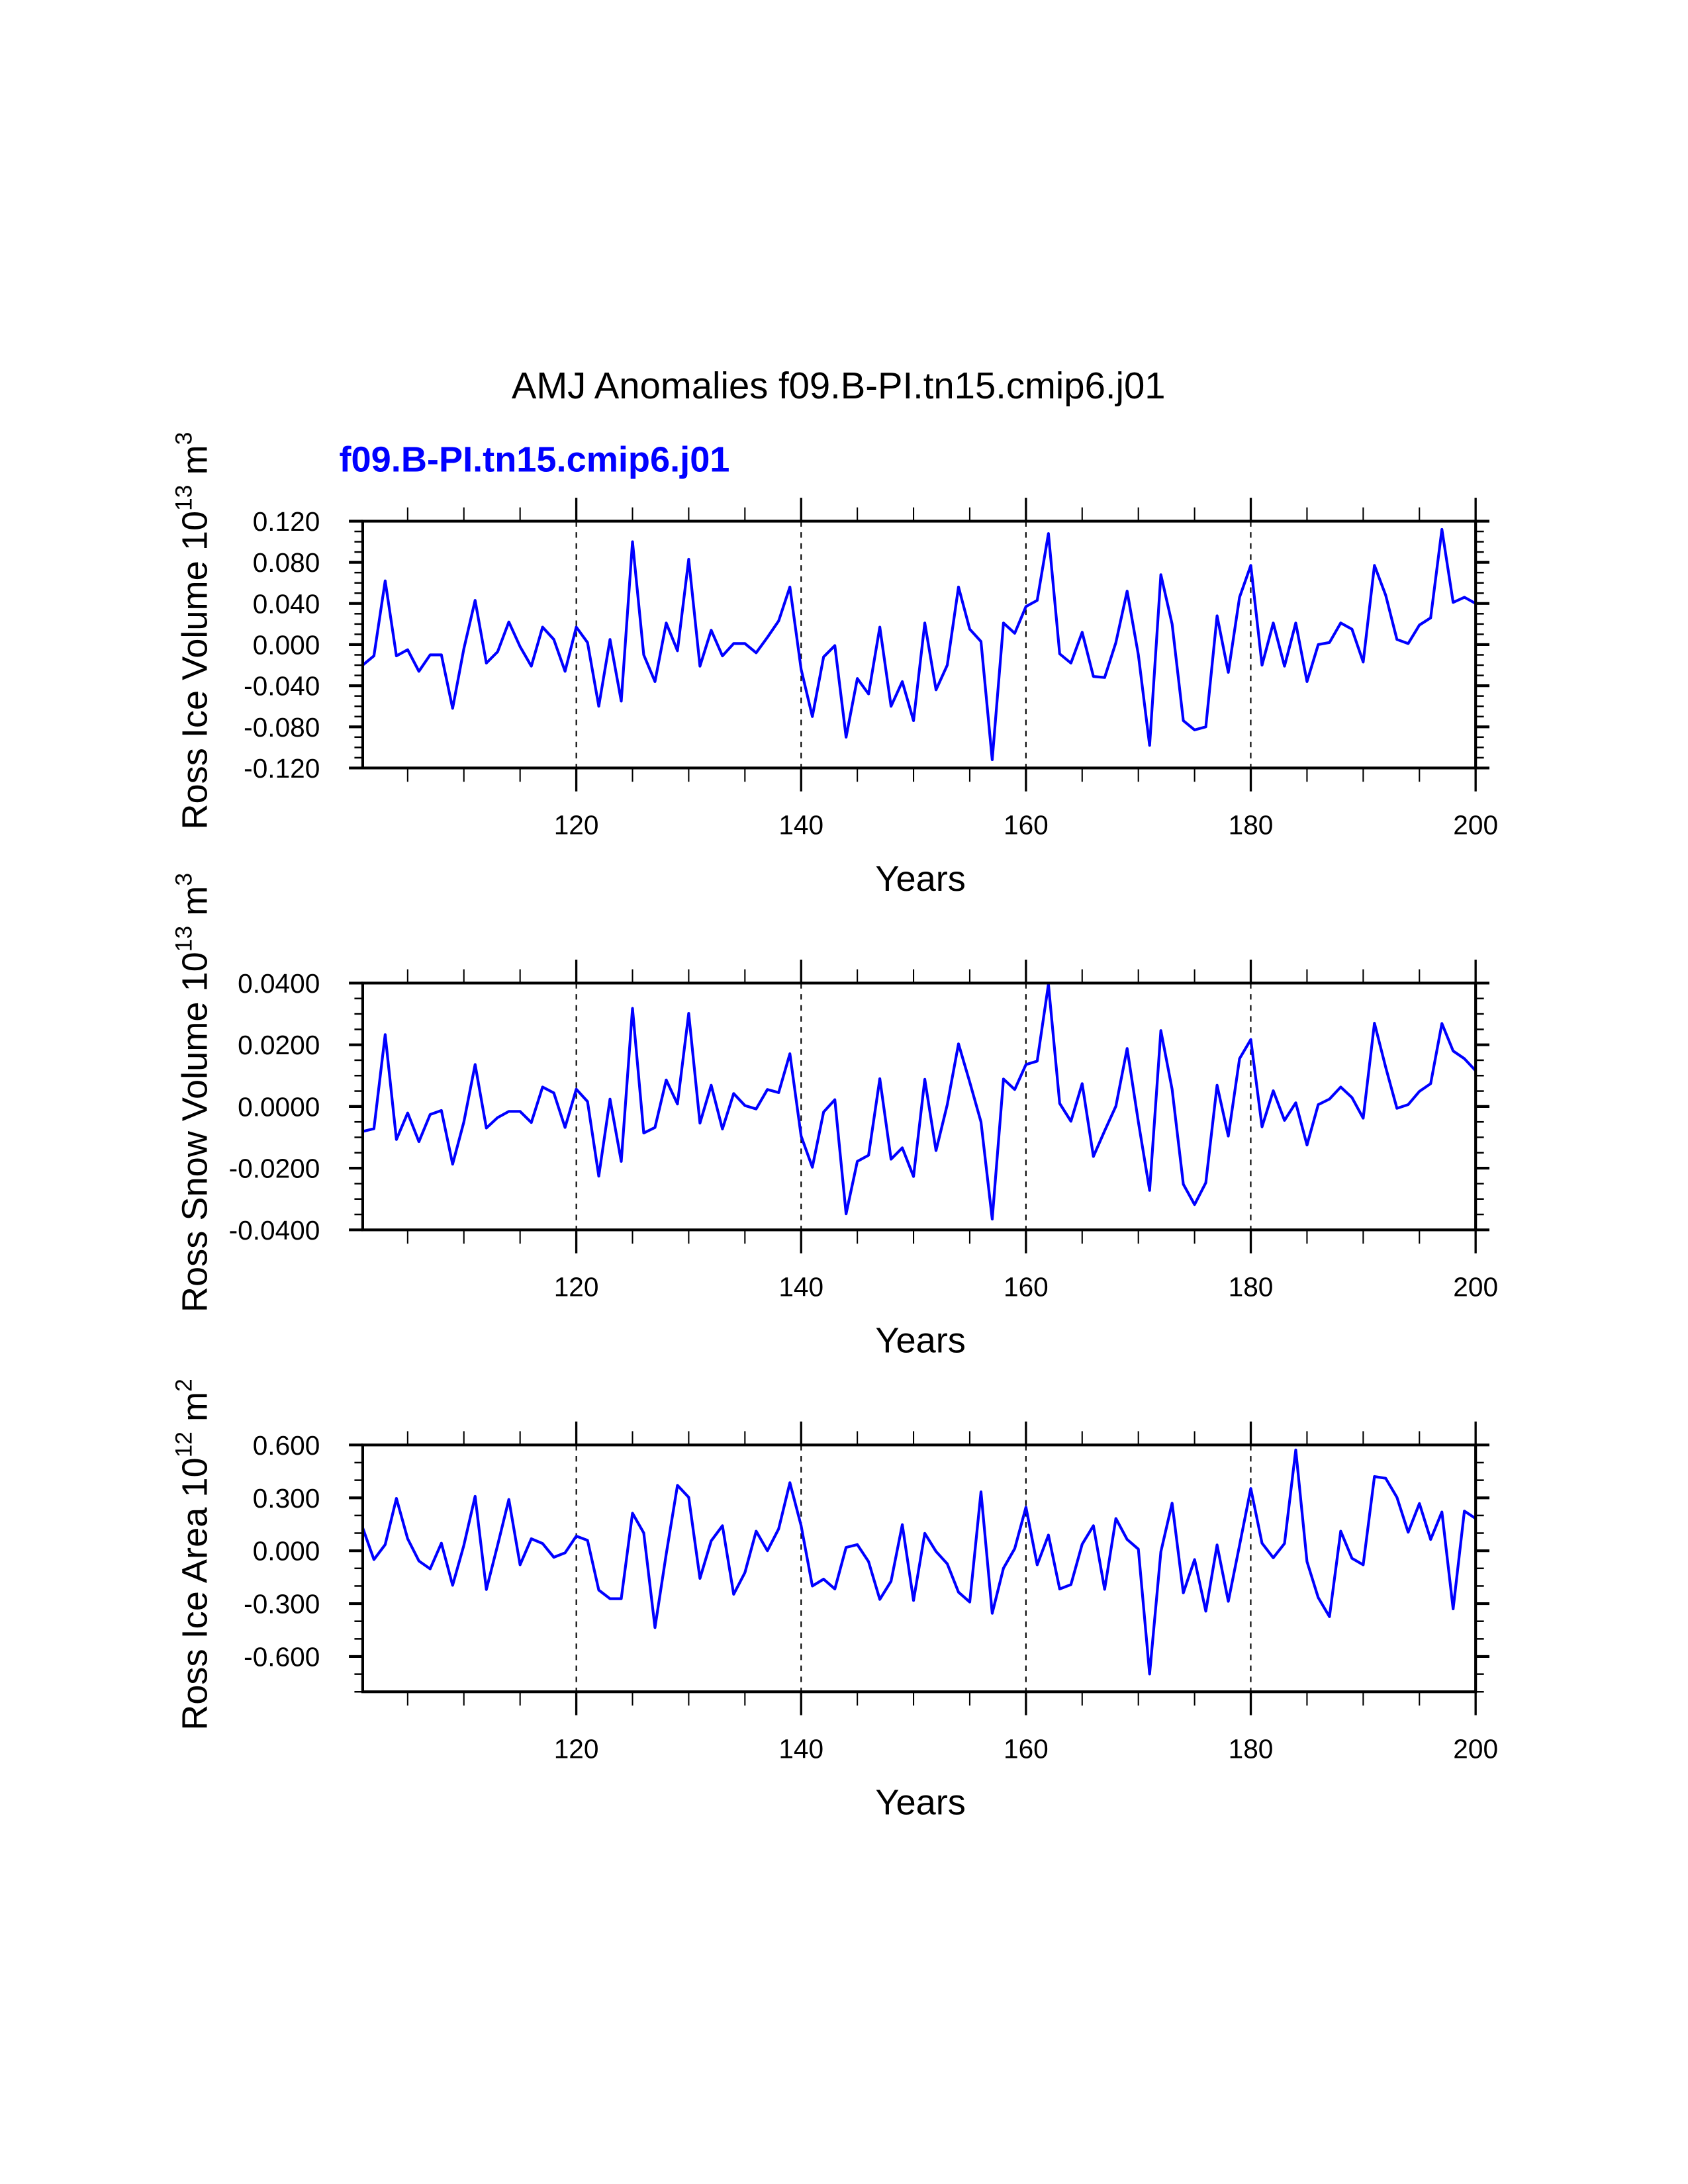 Image resolution: width=1688 pixels, height=2184 pixels. What do you see at coordinates (282, 728) in the screenshot?
I see `y-tick-label: -0.080` at bounding box center [282, 728].